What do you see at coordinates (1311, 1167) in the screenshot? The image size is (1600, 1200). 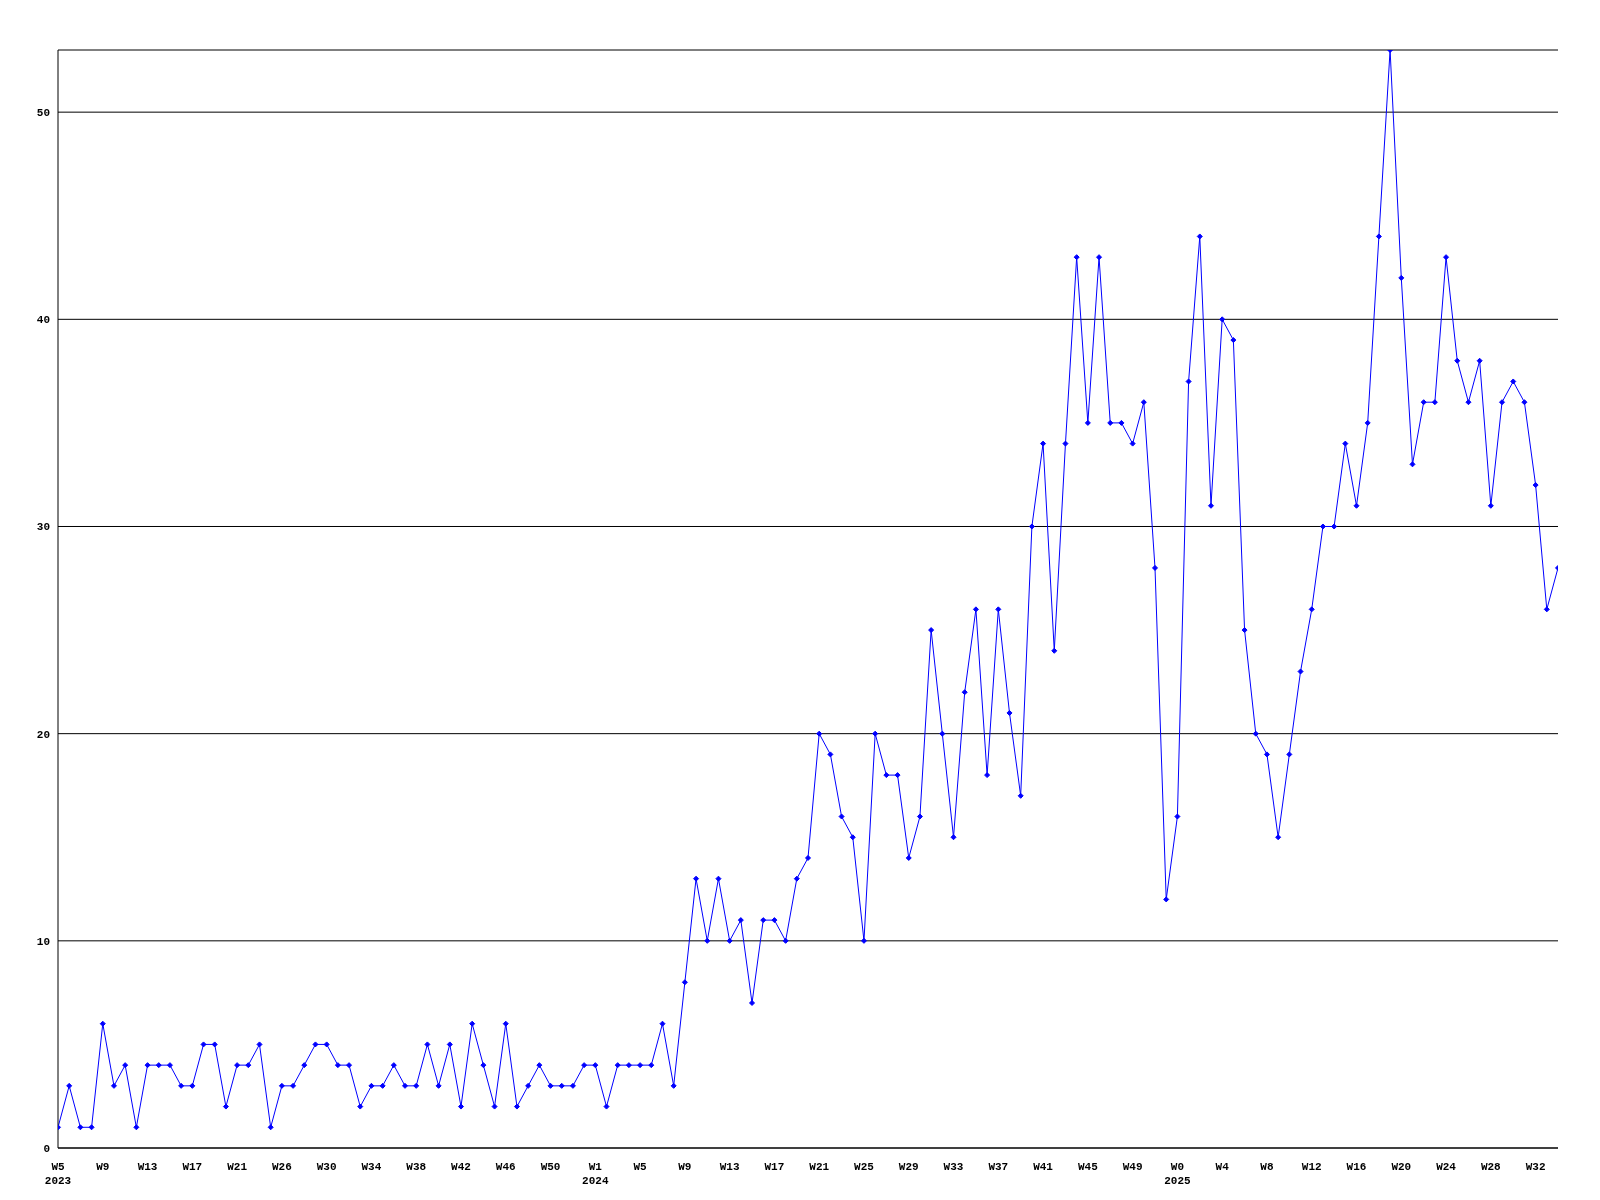 I see `x-tick-label: W12` at bounding box center [1311, 1167].